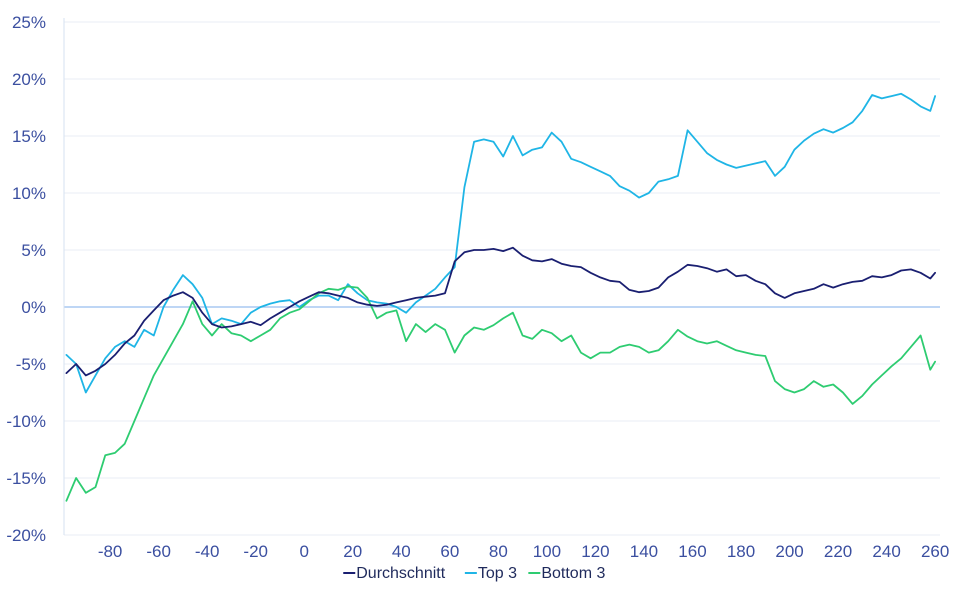 The height and width of the screenshot is (592, 960). I want to click on x-tick-label: 220, so click(838, 551).